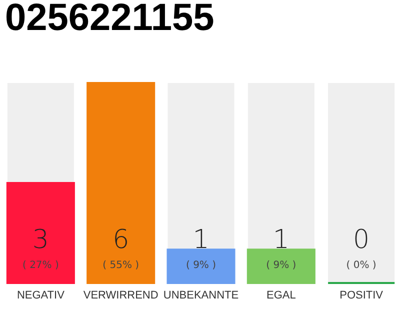  I want to click on annotation: ( 27% ), so click(40, 265).